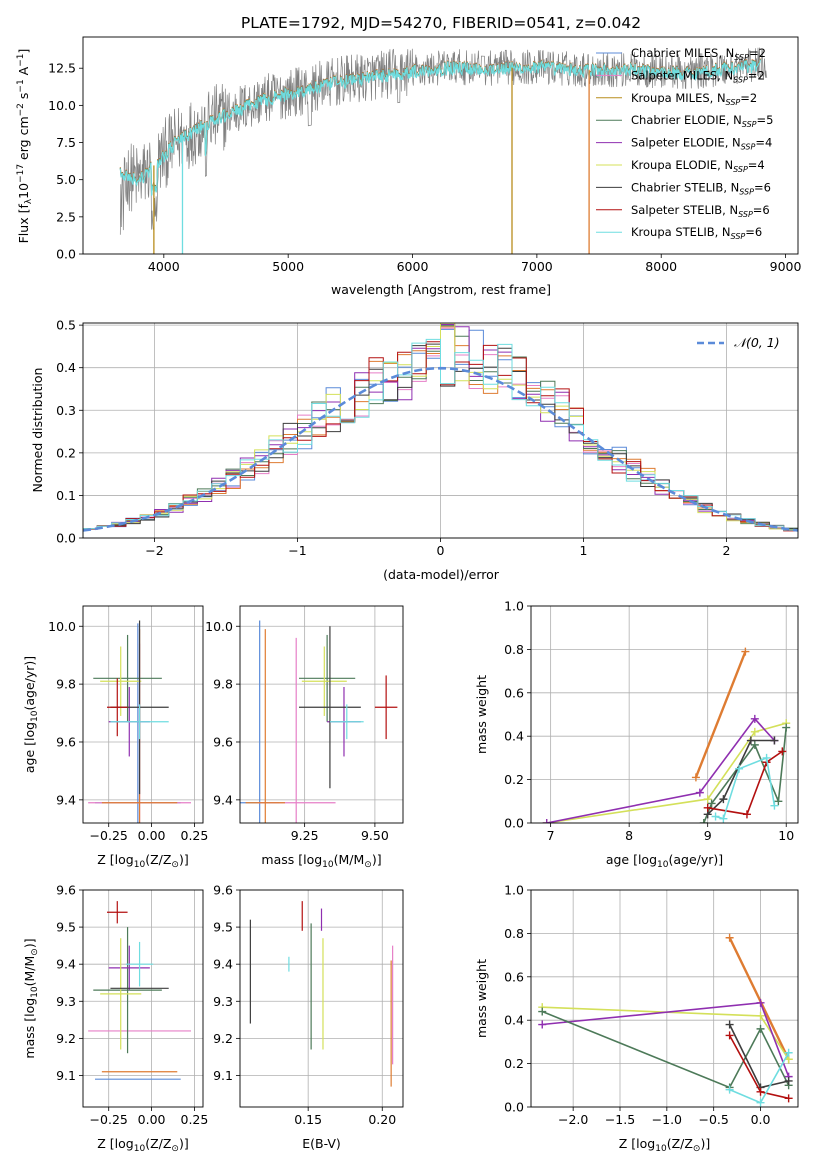 This screenshot has width=819, height=1170. What do you see at coordinates (441, 550) in the screenshot?
I see `x-tick-label: 0` at bounding box center [441, 550].